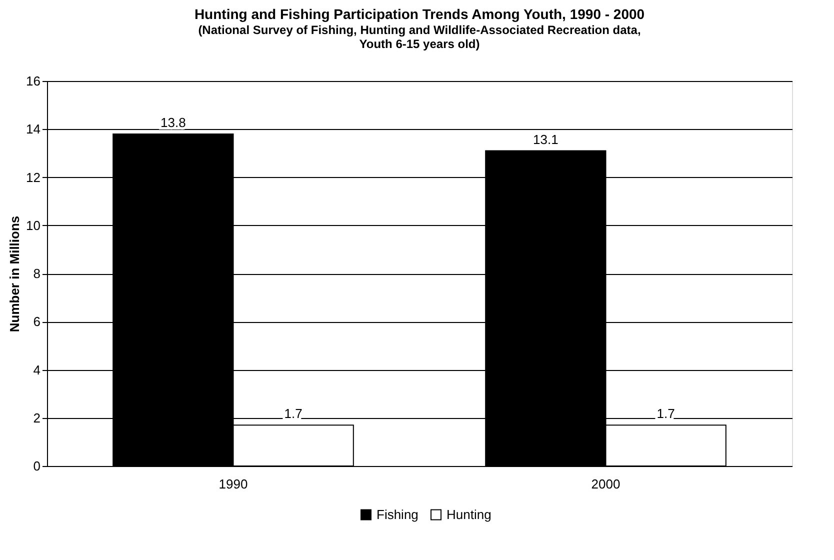  Describe the element at coordinates (33, 129) in the screenshot. I see `y-tick-label: 14` at that location.